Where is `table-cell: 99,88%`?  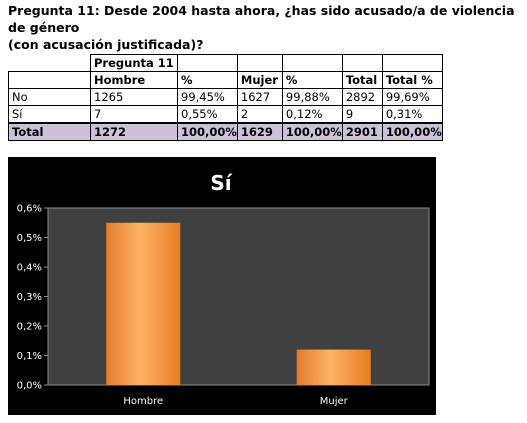 table-cell: 99,88% is located at coordinates (312, 97).